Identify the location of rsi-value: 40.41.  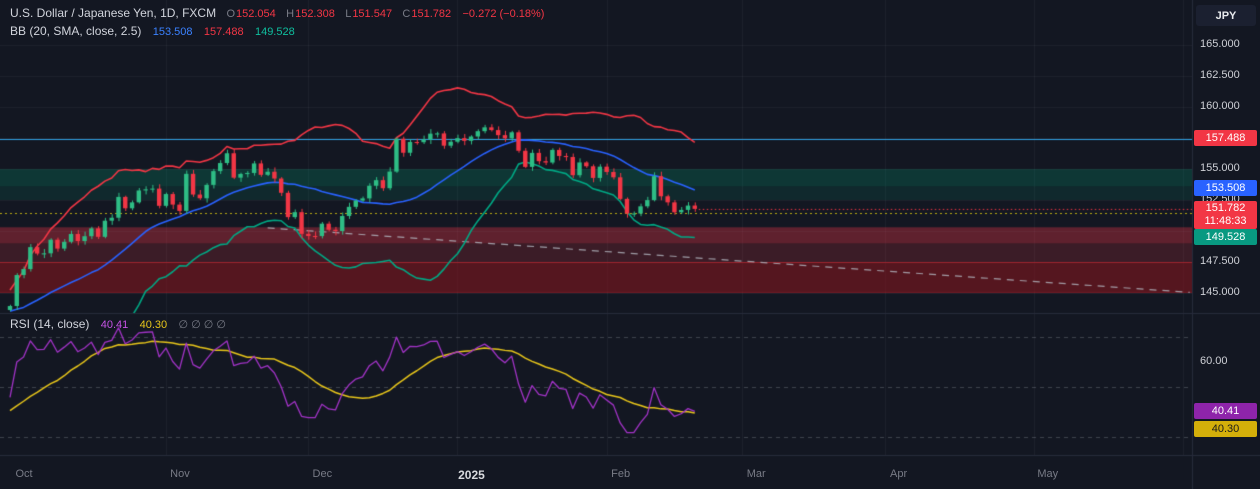
(114, 325).